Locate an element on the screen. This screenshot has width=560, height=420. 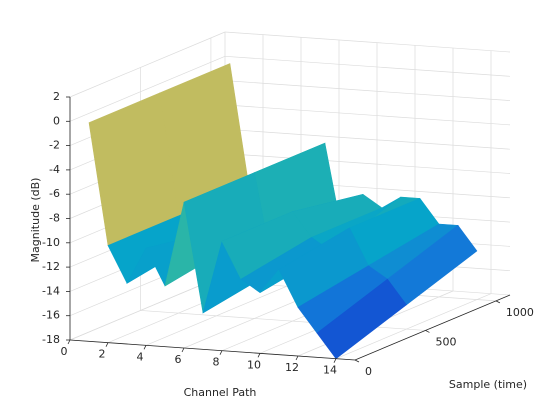
z-tick-label: -14 is located at coordinates (51, 290).